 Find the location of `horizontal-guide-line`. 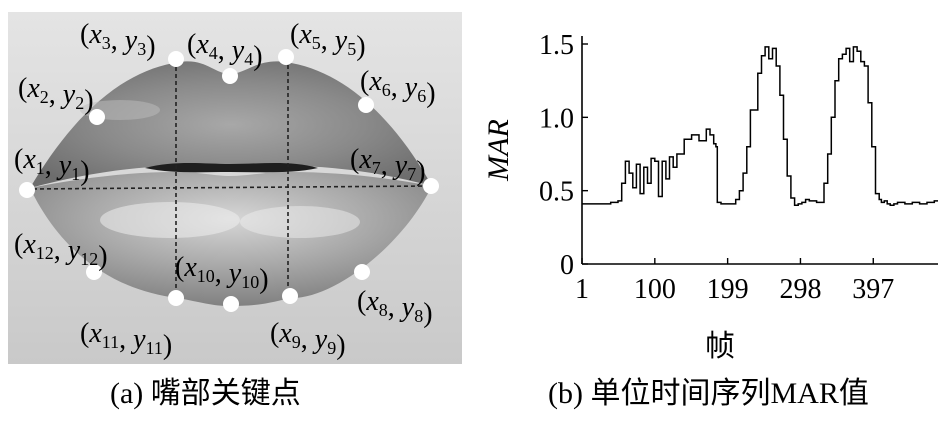

horizontal-guide-line is located at coordinates (229, 187).